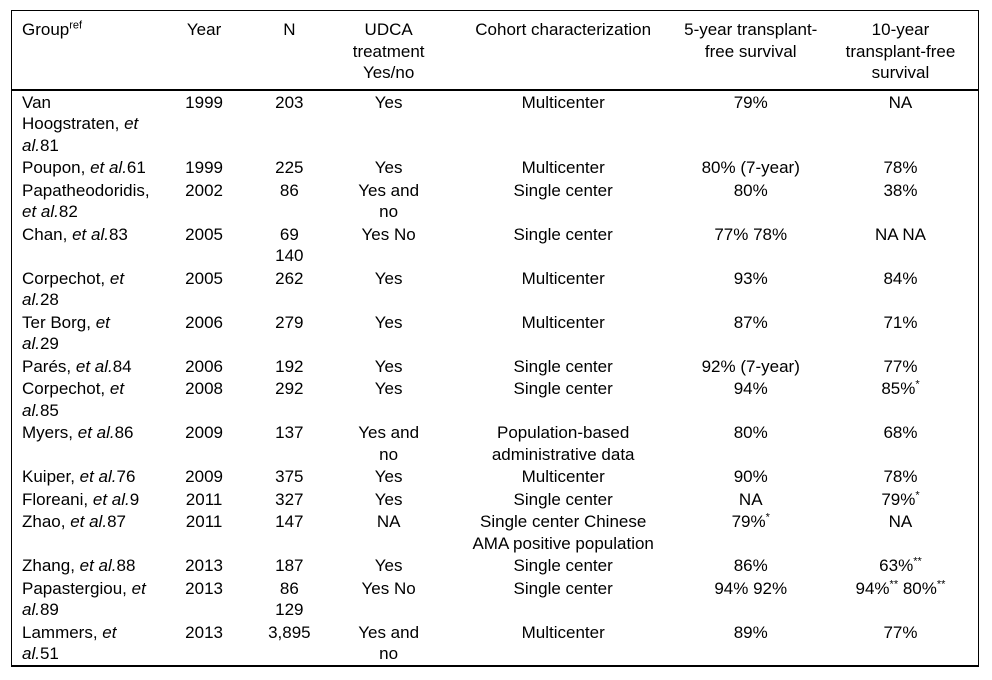  I want to click on cell-year: 2006, so click(204, 322).